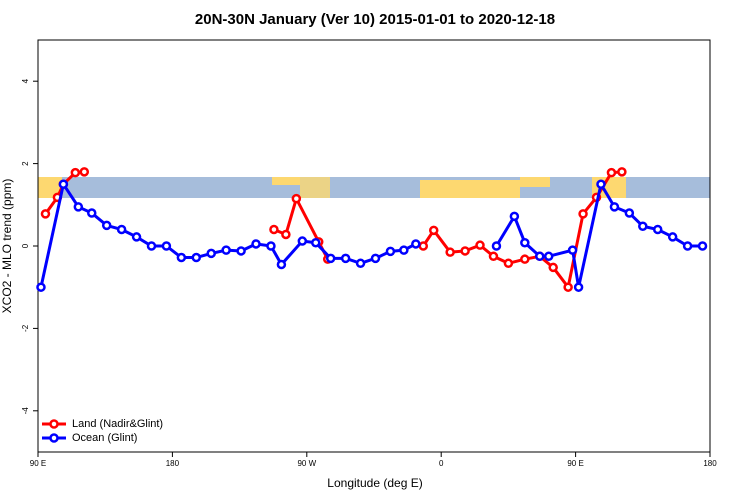 Image resolution: width=750 pixels, height=500 pixels. Describe the element at coordinates (25, 80) in the screenshot. I see `y-tick-label: 4` at that location.